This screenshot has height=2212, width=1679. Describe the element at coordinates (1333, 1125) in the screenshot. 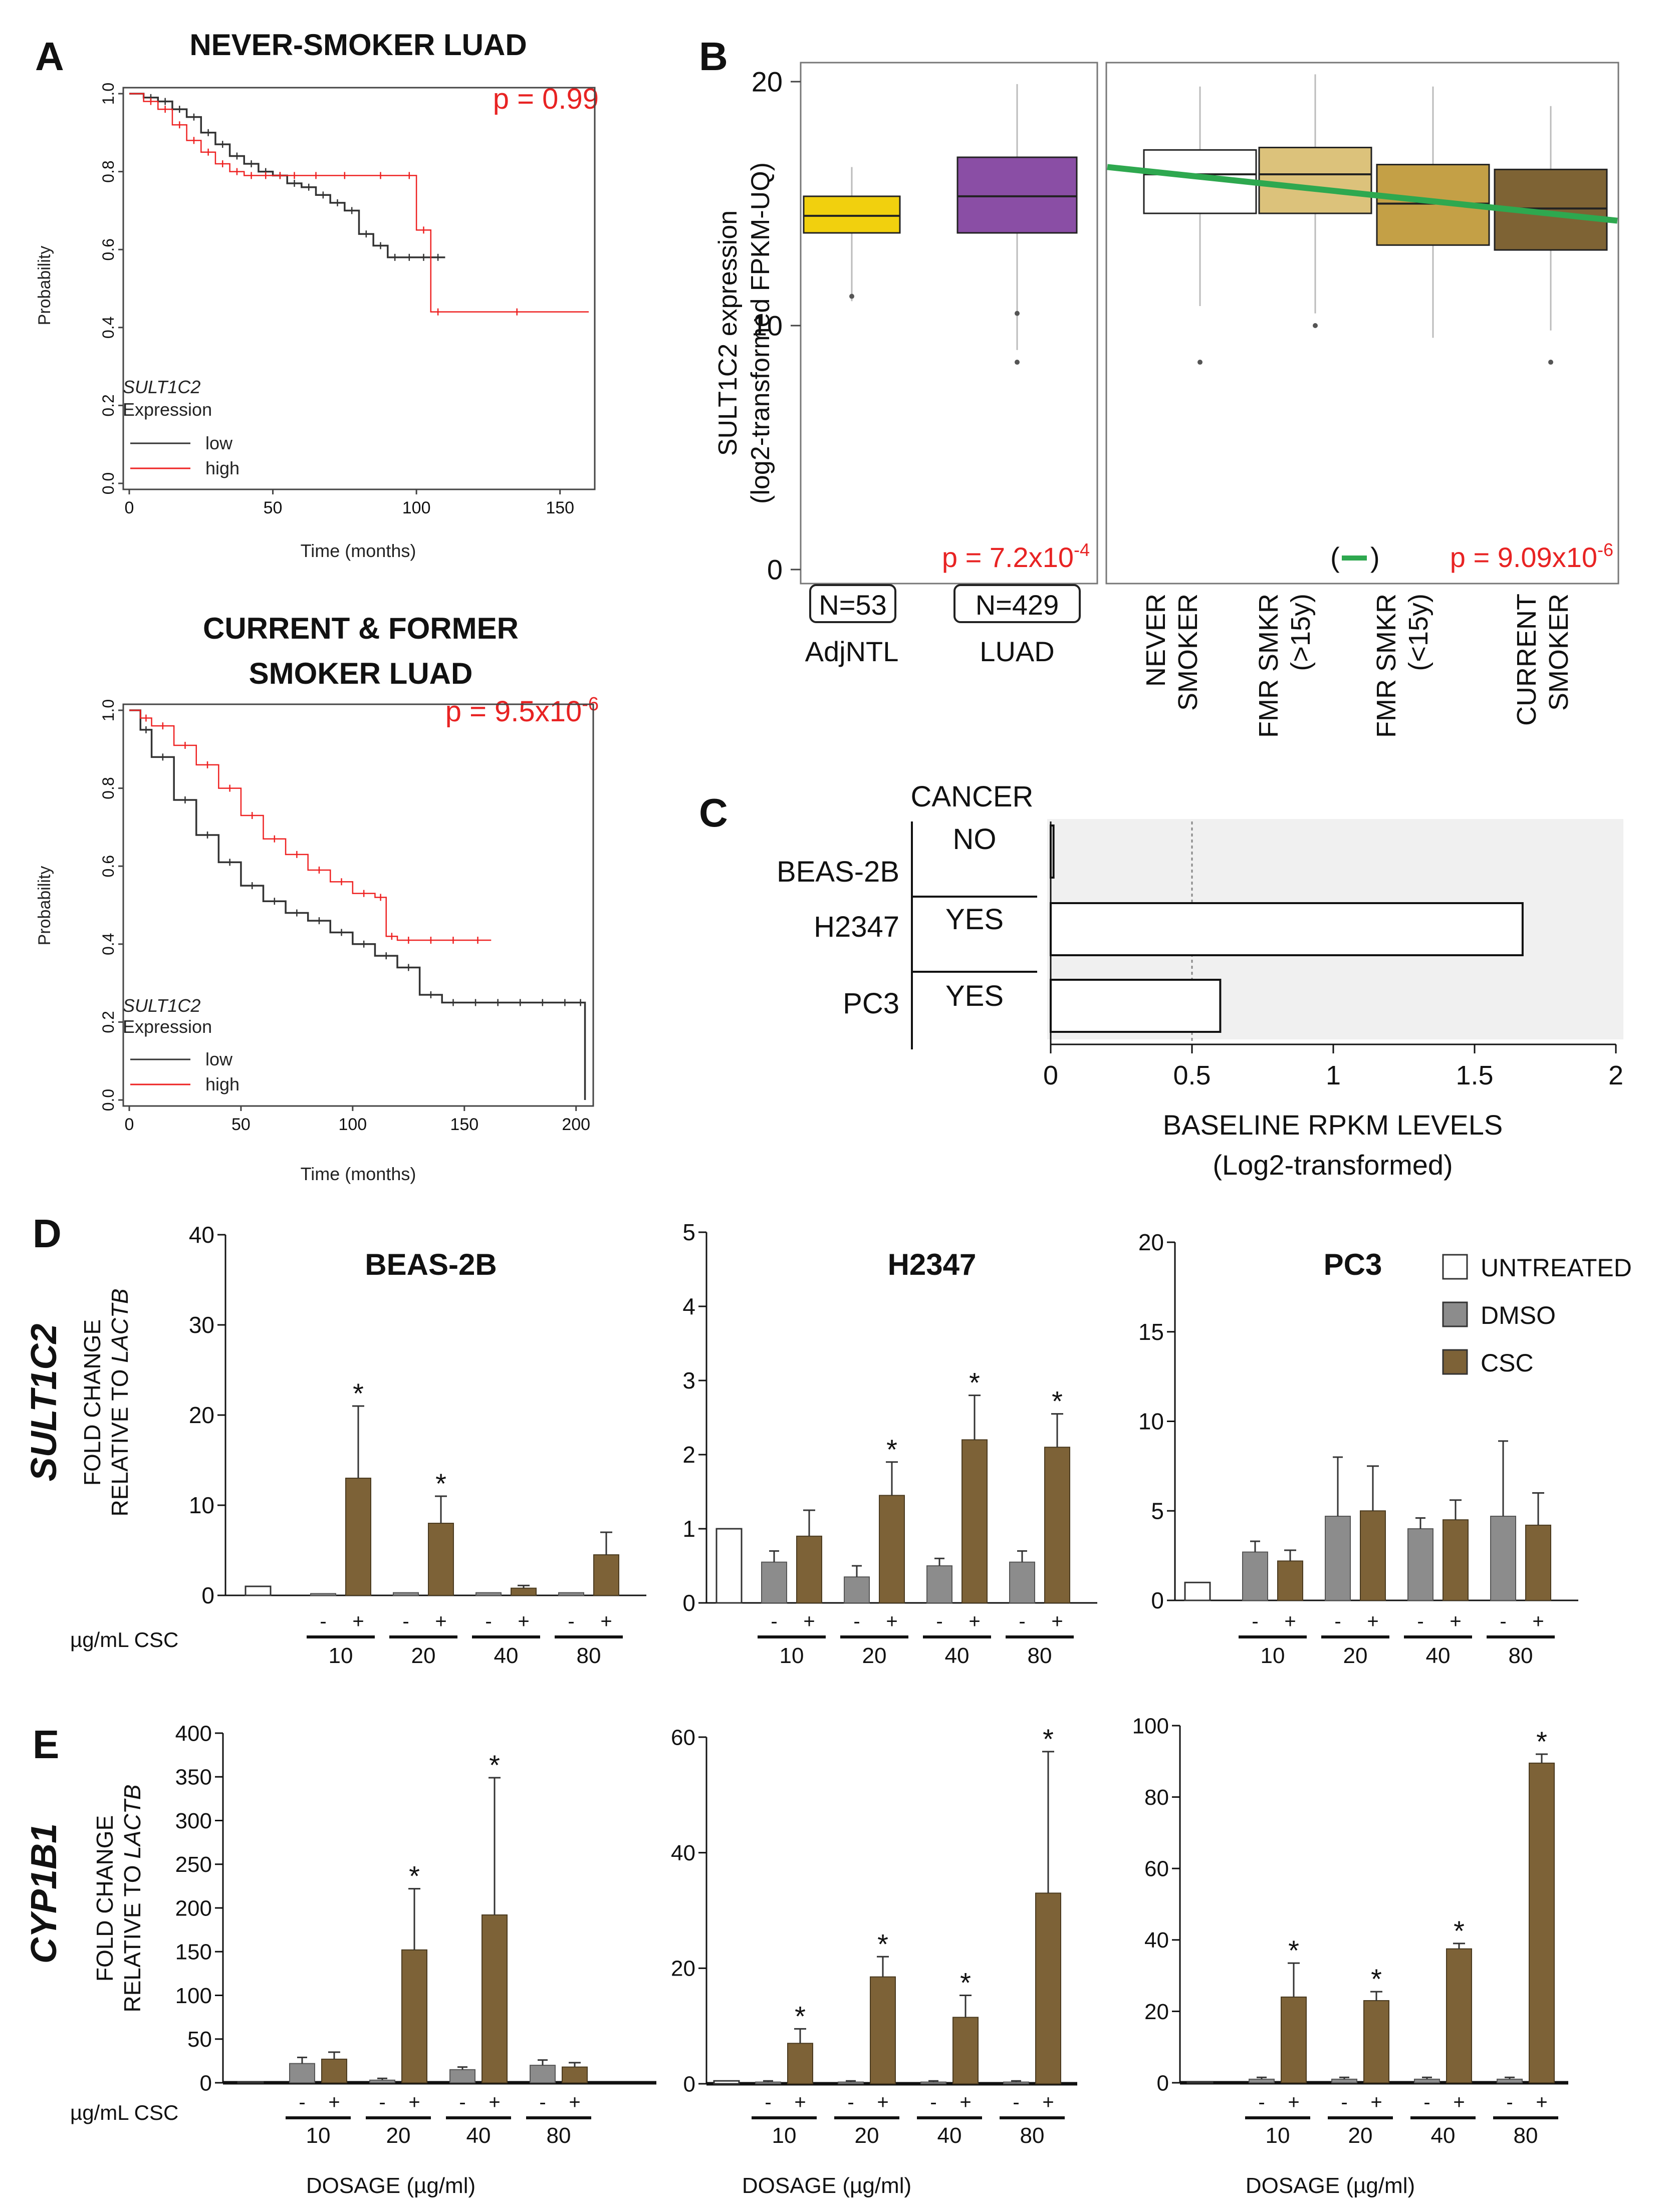

I see `panel-c-xlabel-line1: BASELINE RPKM LEVELS` at that location.